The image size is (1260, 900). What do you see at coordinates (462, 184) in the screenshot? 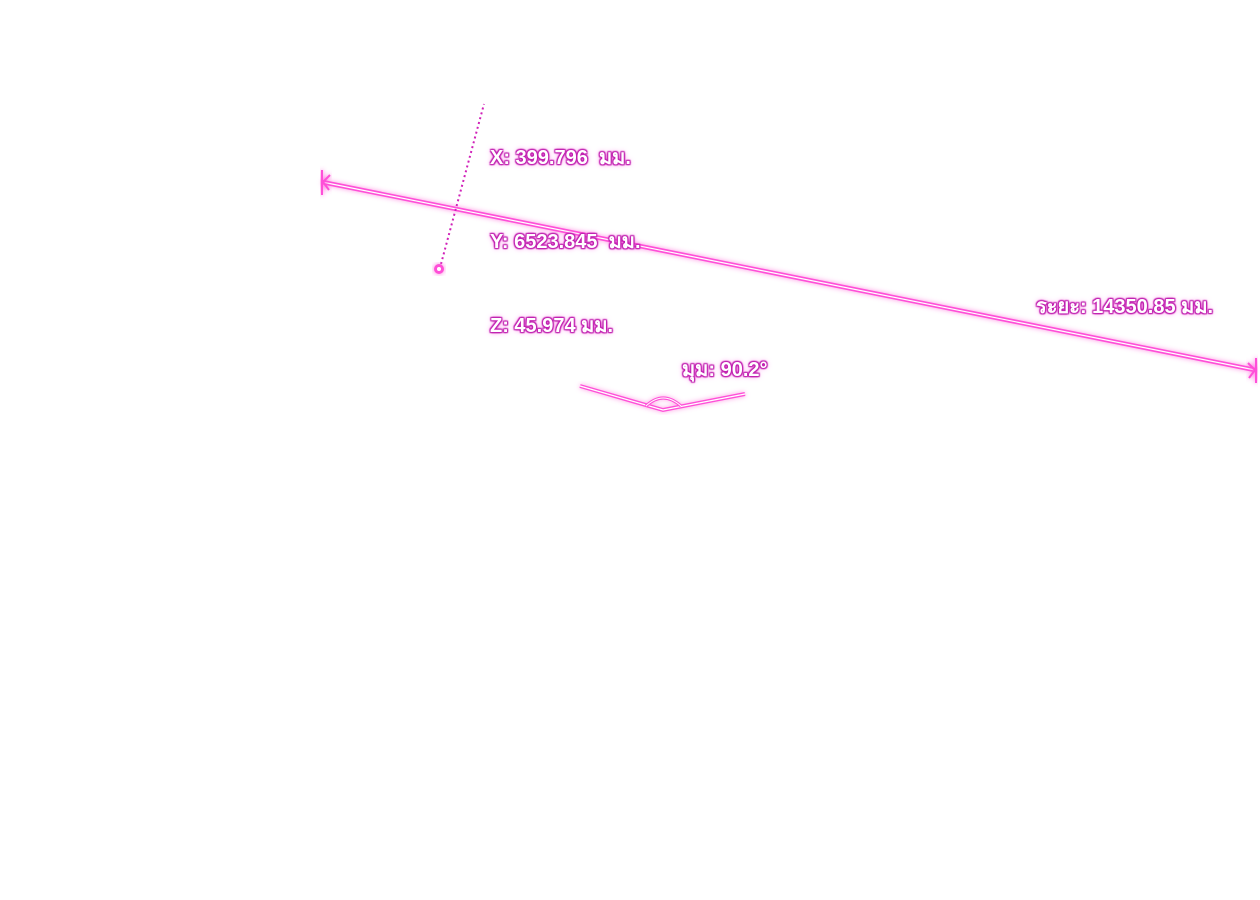
I see `point-leader-line` at bounding box center [462, 184].